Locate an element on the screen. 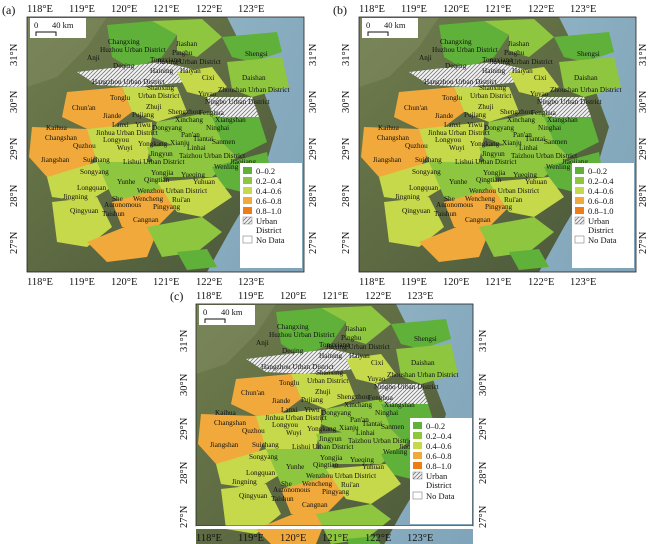 The height and width of the screenshot is (544, 650). region-label: Longyou is located at coordinates (285, 425).